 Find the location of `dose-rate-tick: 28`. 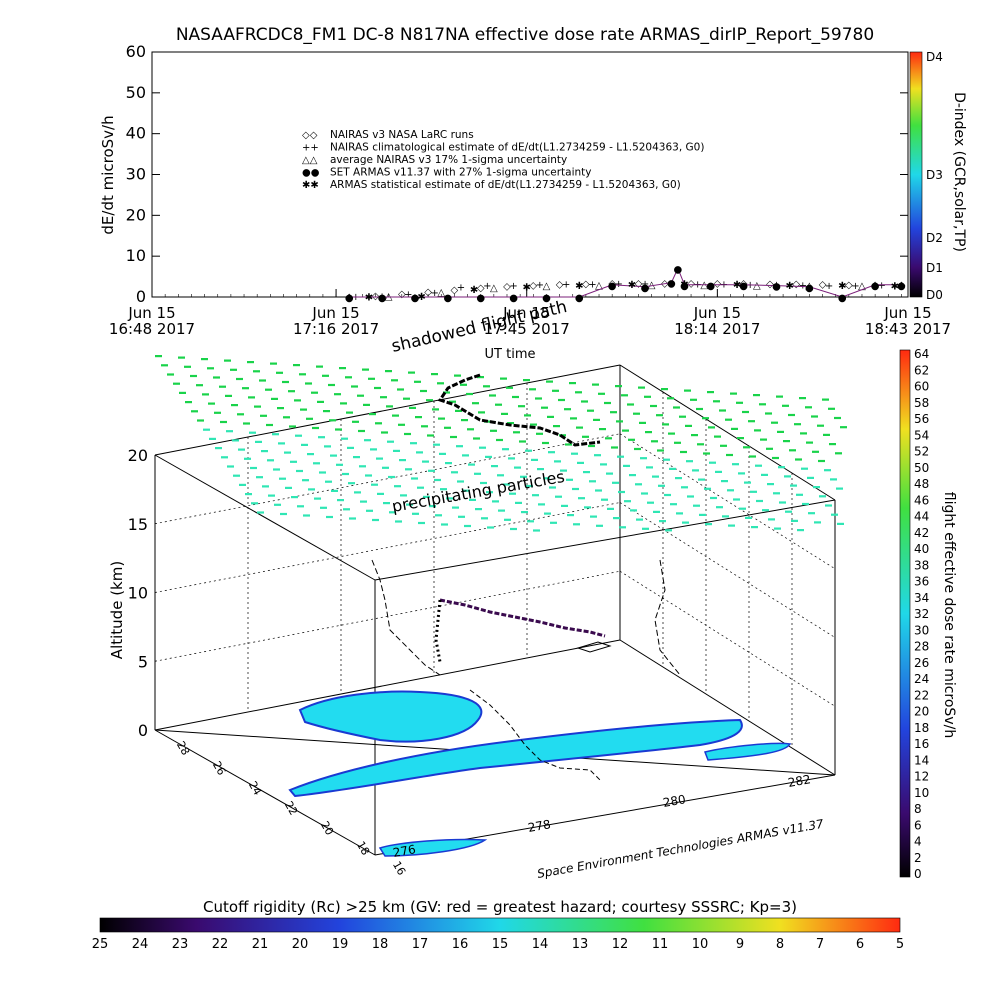

dose-rate-tick: 28 is located at coordinates (921, 647).